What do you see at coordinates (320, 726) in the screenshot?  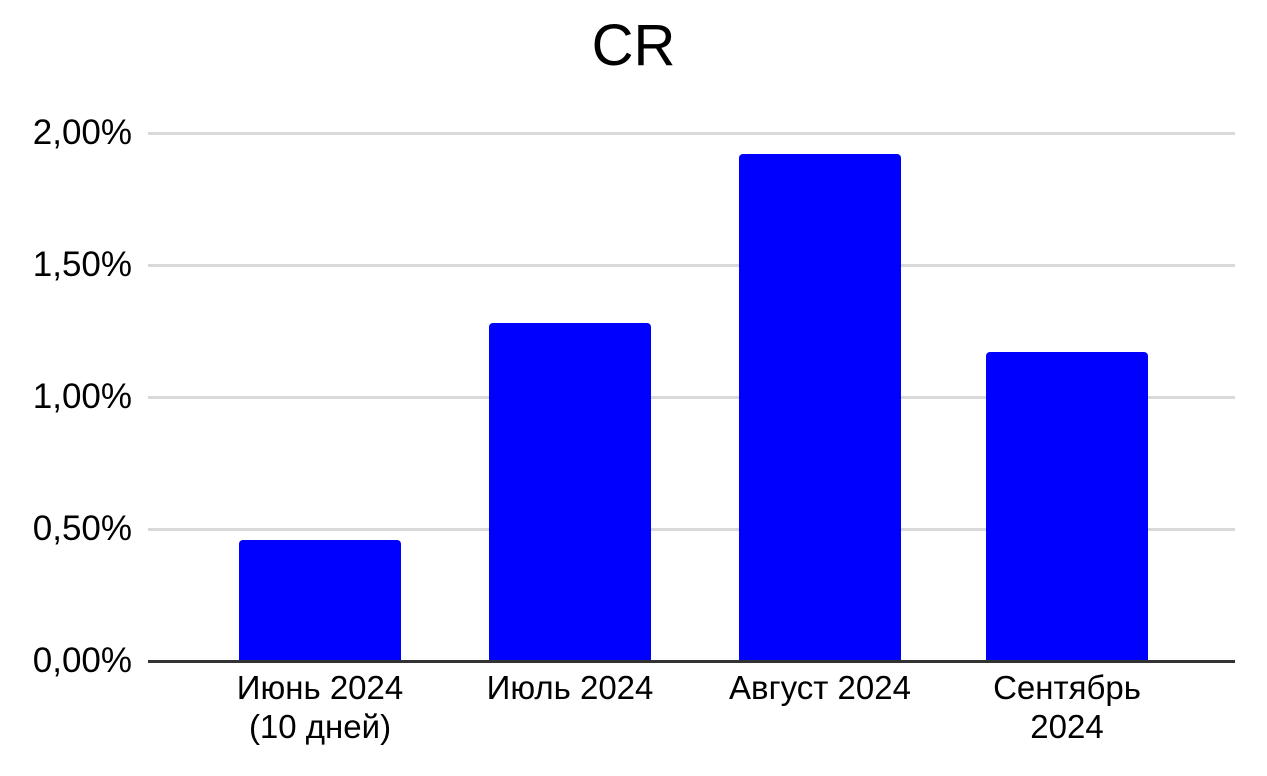 I see `x-axis-tick-label-line: (10 дней)` at bounding box center [320, 726].